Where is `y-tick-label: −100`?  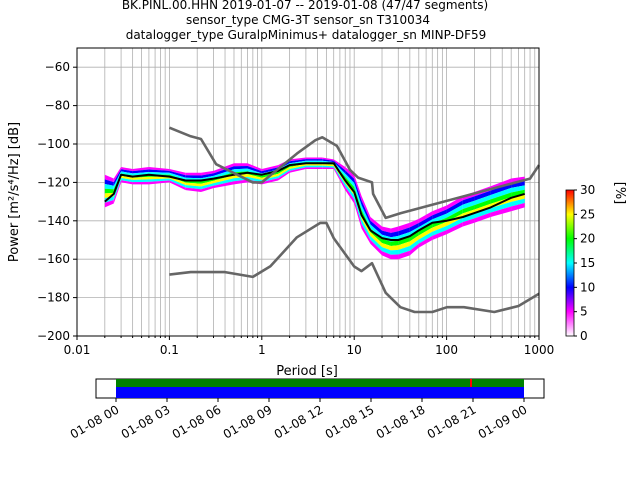
y-tick-label: −100 is located at coordinates (53, 144).